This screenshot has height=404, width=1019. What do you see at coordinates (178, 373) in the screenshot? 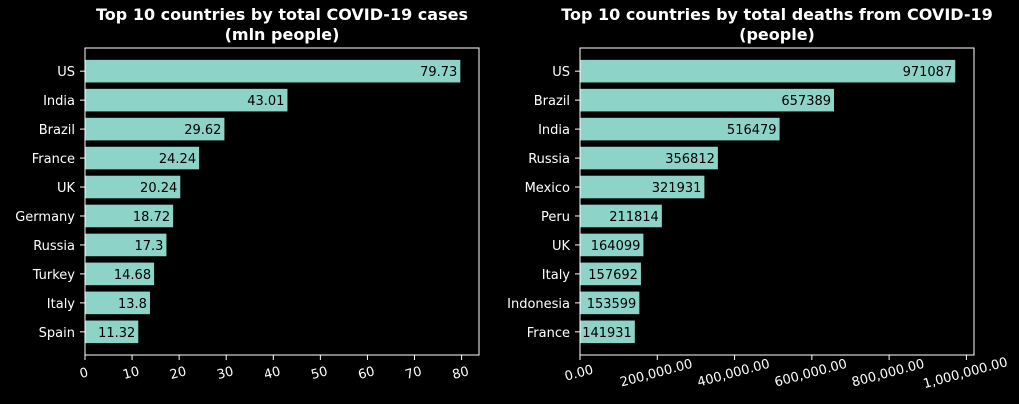
I see `x-tick-label: 20` at bounding box center [178, 373].